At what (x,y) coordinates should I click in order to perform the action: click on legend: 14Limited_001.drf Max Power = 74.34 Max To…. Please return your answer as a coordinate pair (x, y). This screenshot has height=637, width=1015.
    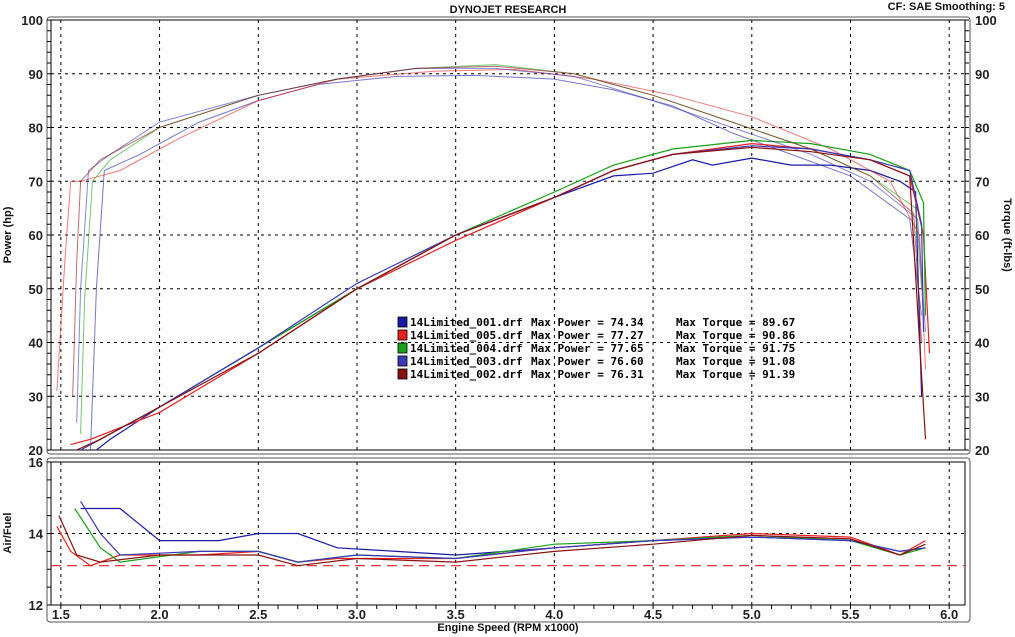
    Looking at the image, I should click on (596, 348).